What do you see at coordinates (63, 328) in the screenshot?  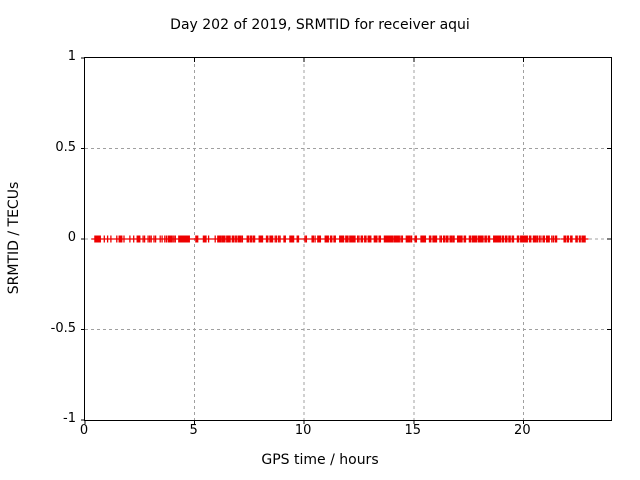 I see `y-tick-label: -0.5` at bounding box center [63, 328].